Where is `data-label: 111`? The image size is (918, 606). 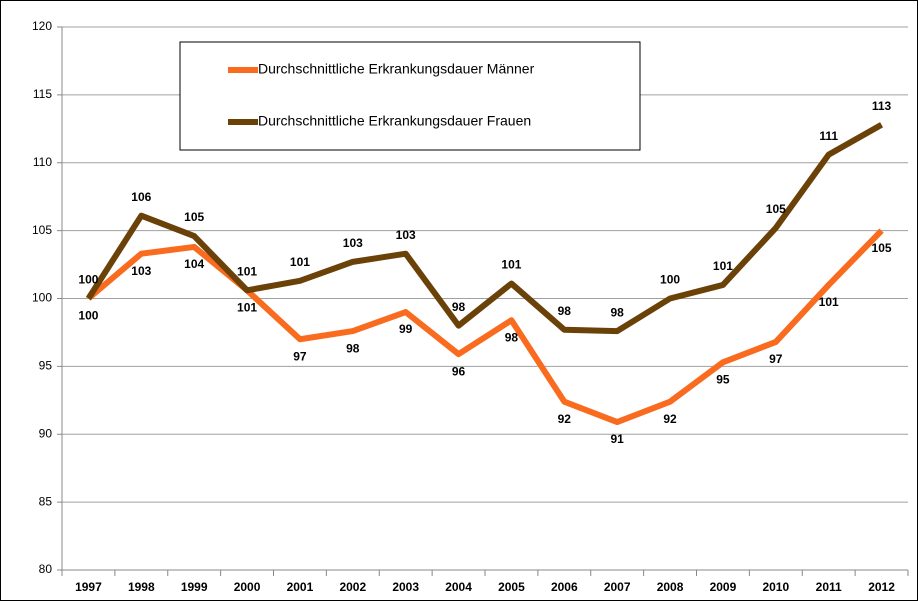 data-label: 111 is located at coordinates (828, 136).